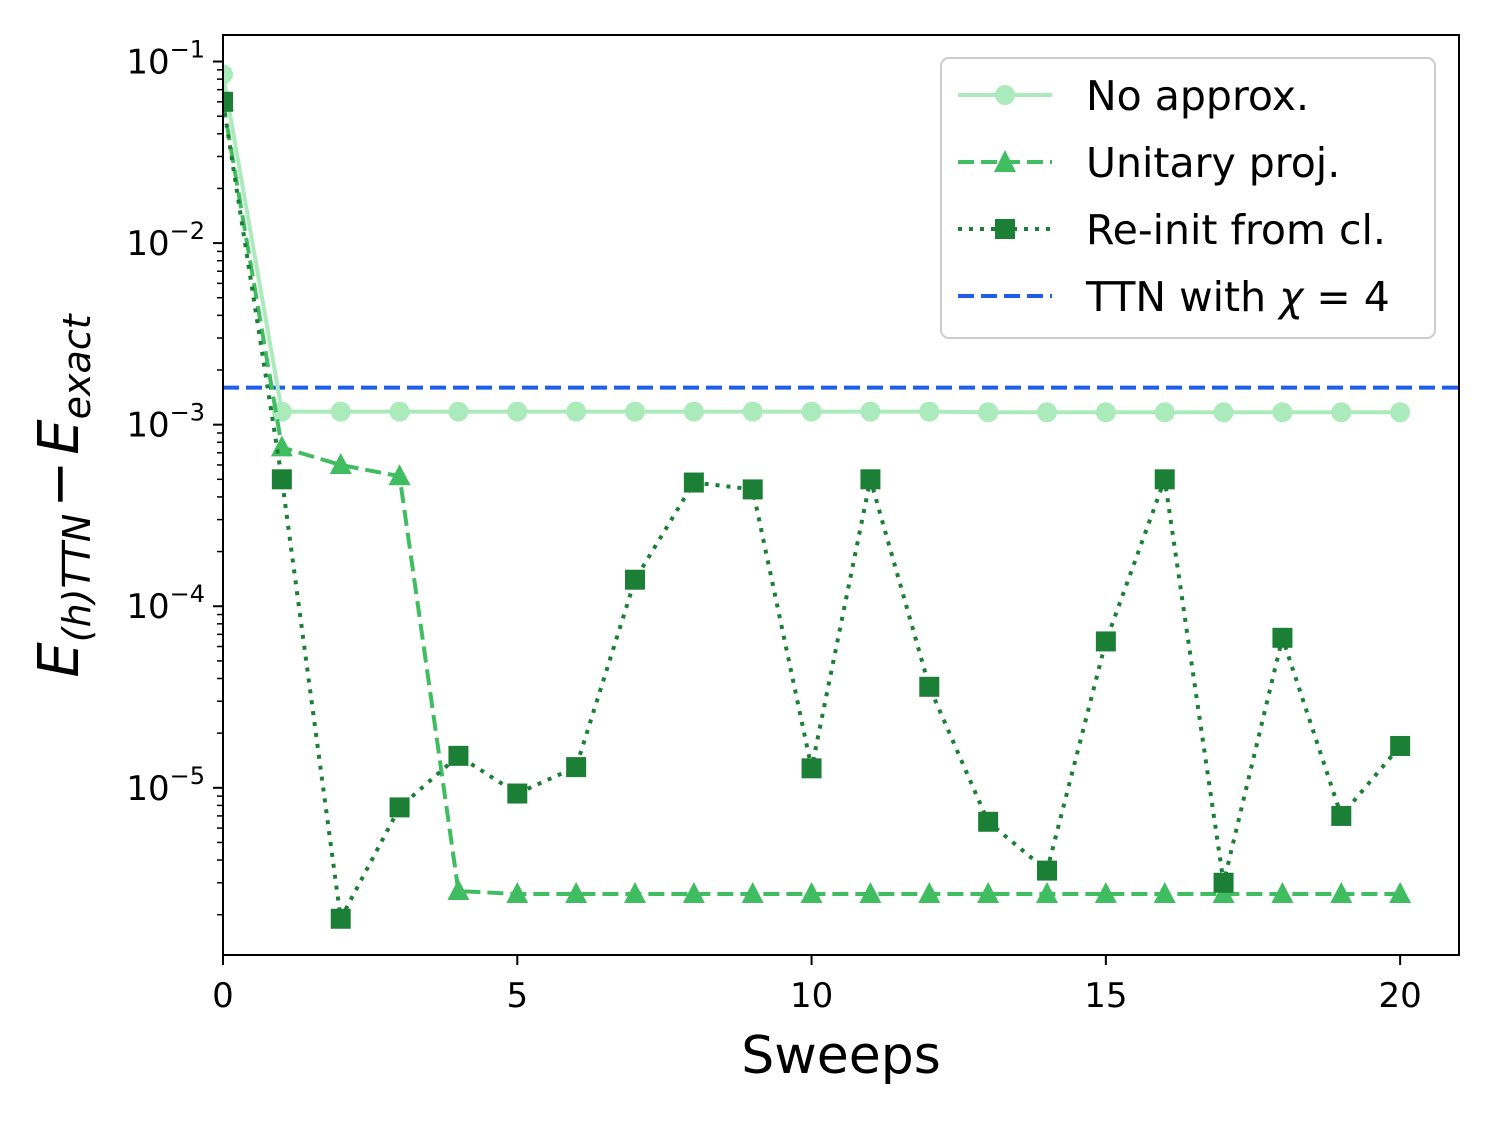 This screenshot has width=1494, height=1121. Describe the element at coordinates (841, 1056) in the screenshot. I see `x-axis-title: Sweeps` at that location.